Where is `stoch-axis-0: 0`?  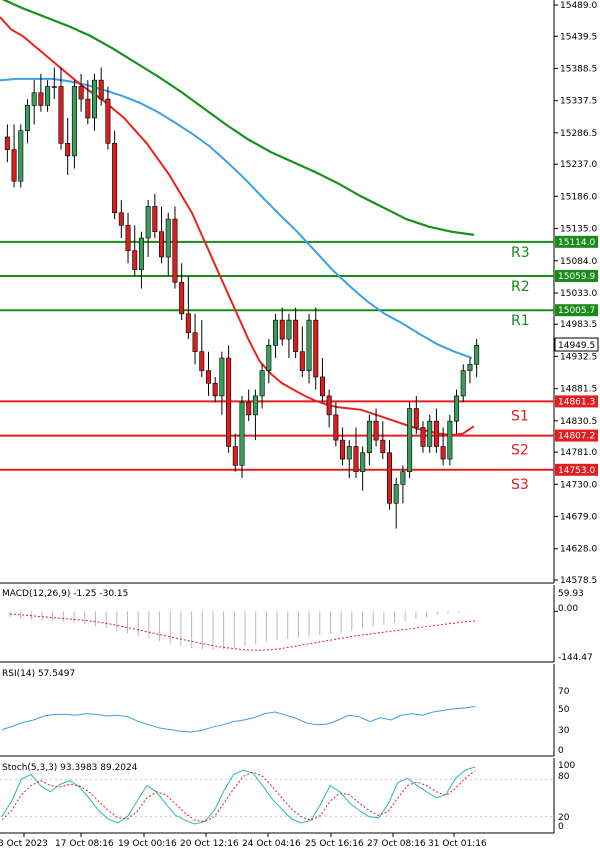 stoch-axis-0: 0 is located at coordinates (561, 827).